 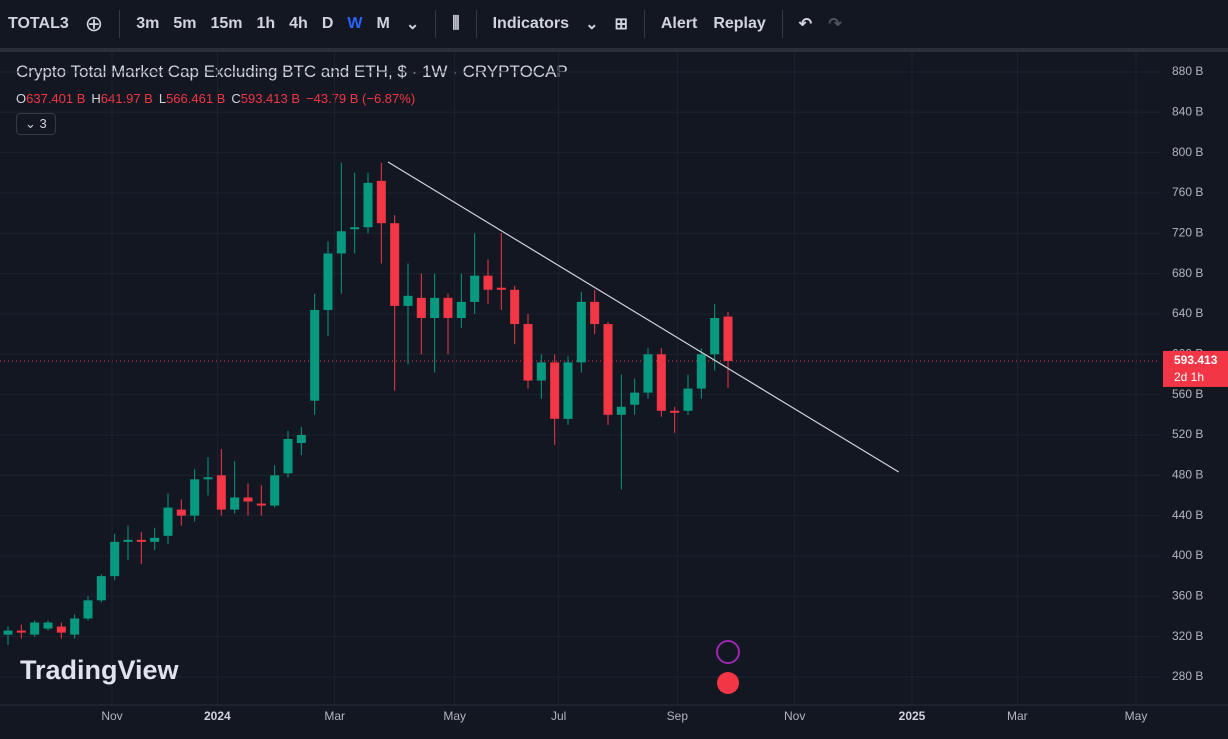 What do you see at coordinates (327, 23) in the screenshot?
I see `interval: D` at bounding box center [327, 23].